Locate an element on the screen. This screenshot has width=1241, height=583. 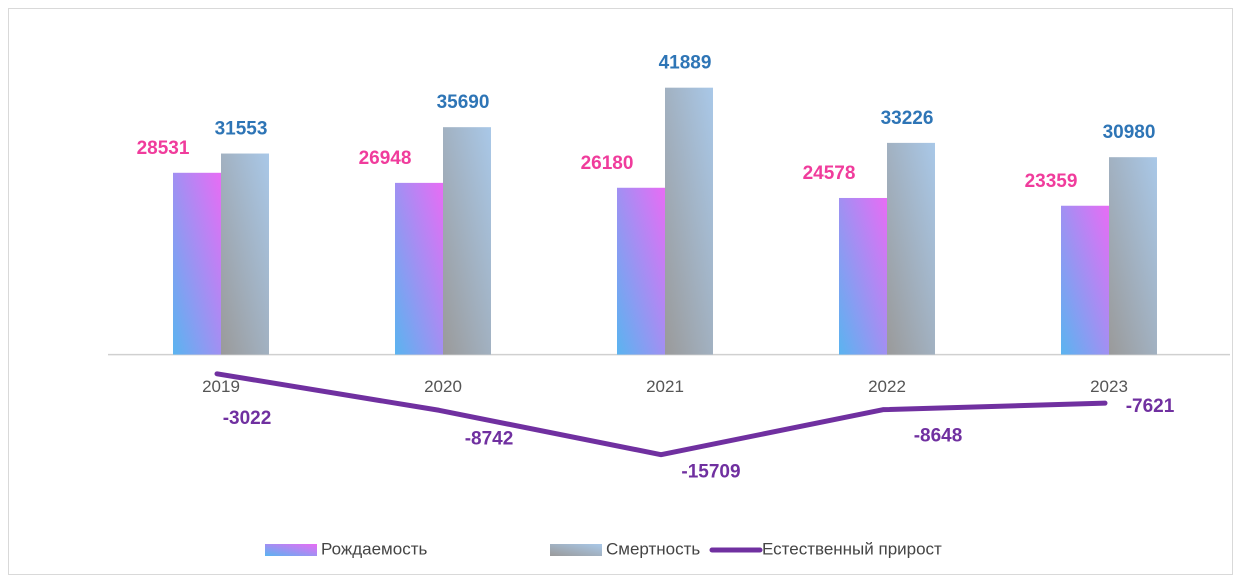
data-label: 24578 is located at coordinates (829, 173).